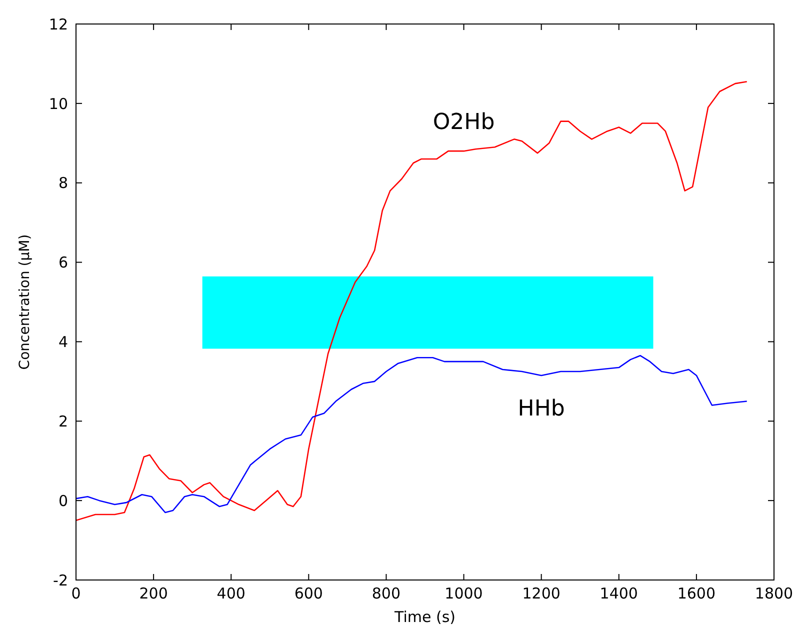 The image size is (805, 634). I want to click on y-tick-label: 8, so click(63, 183).